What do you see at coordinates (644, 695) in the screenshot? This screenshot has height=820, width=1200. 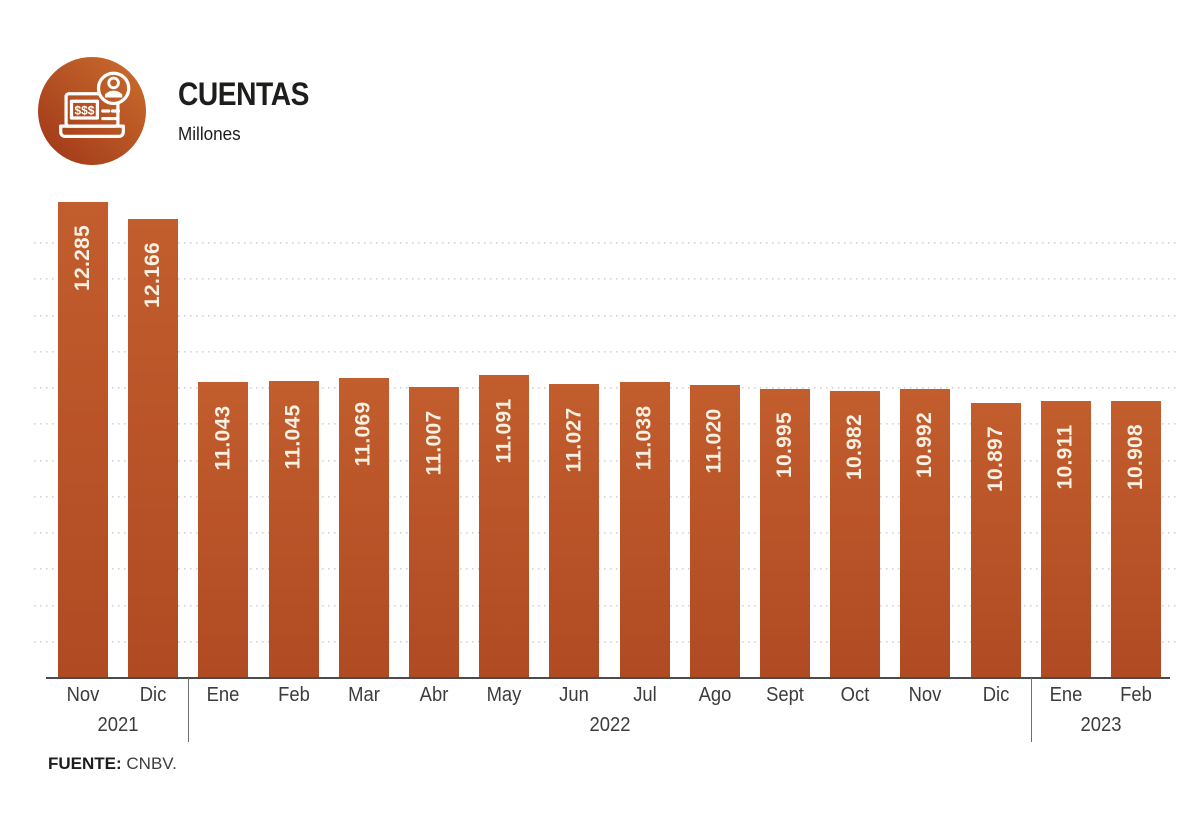 I see `x-tick-Jul-8: Jul` at bounding box center [644, 695].